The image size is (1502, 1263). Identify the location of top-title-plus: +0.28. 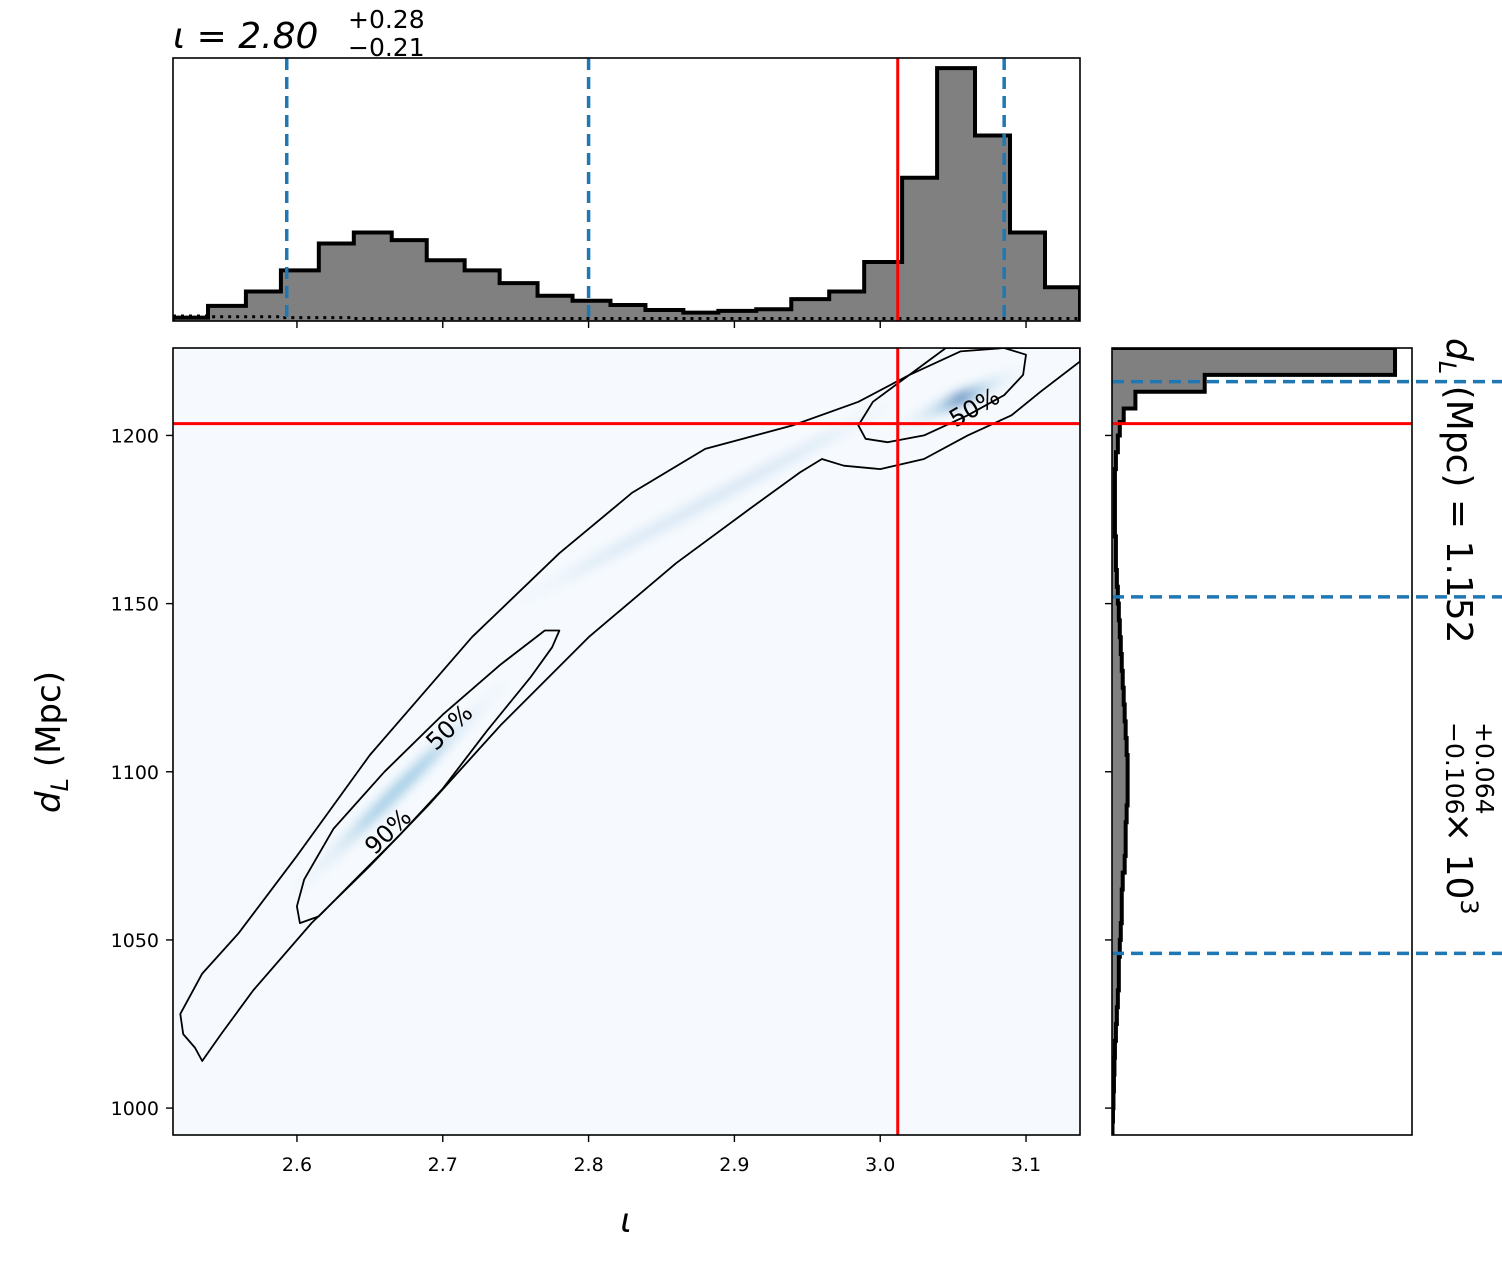
(386, 19).